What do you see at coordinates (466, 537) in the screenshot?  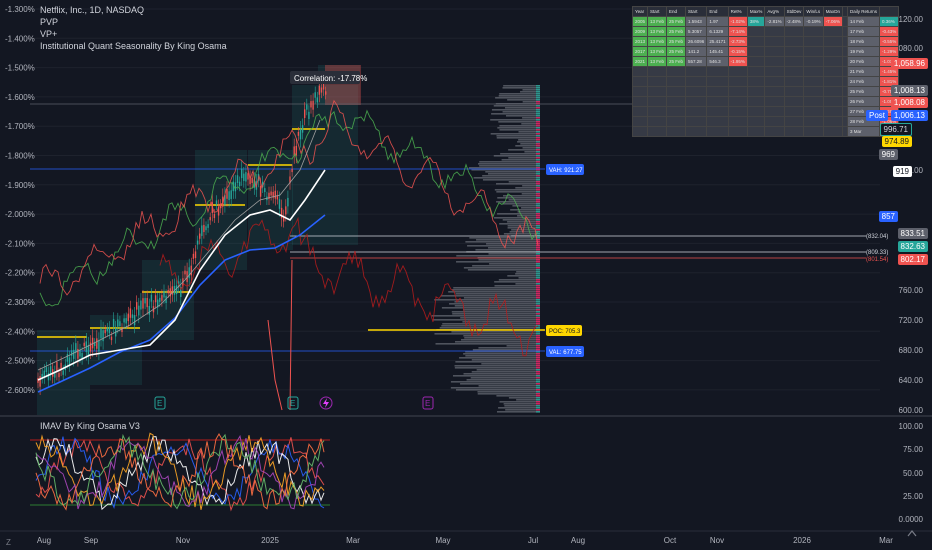 I see `time-axis: Aug Sep Nov 2025 Mar May Jul Aug Oct Nov 2026 Mar` at bounding box center [466, 537].